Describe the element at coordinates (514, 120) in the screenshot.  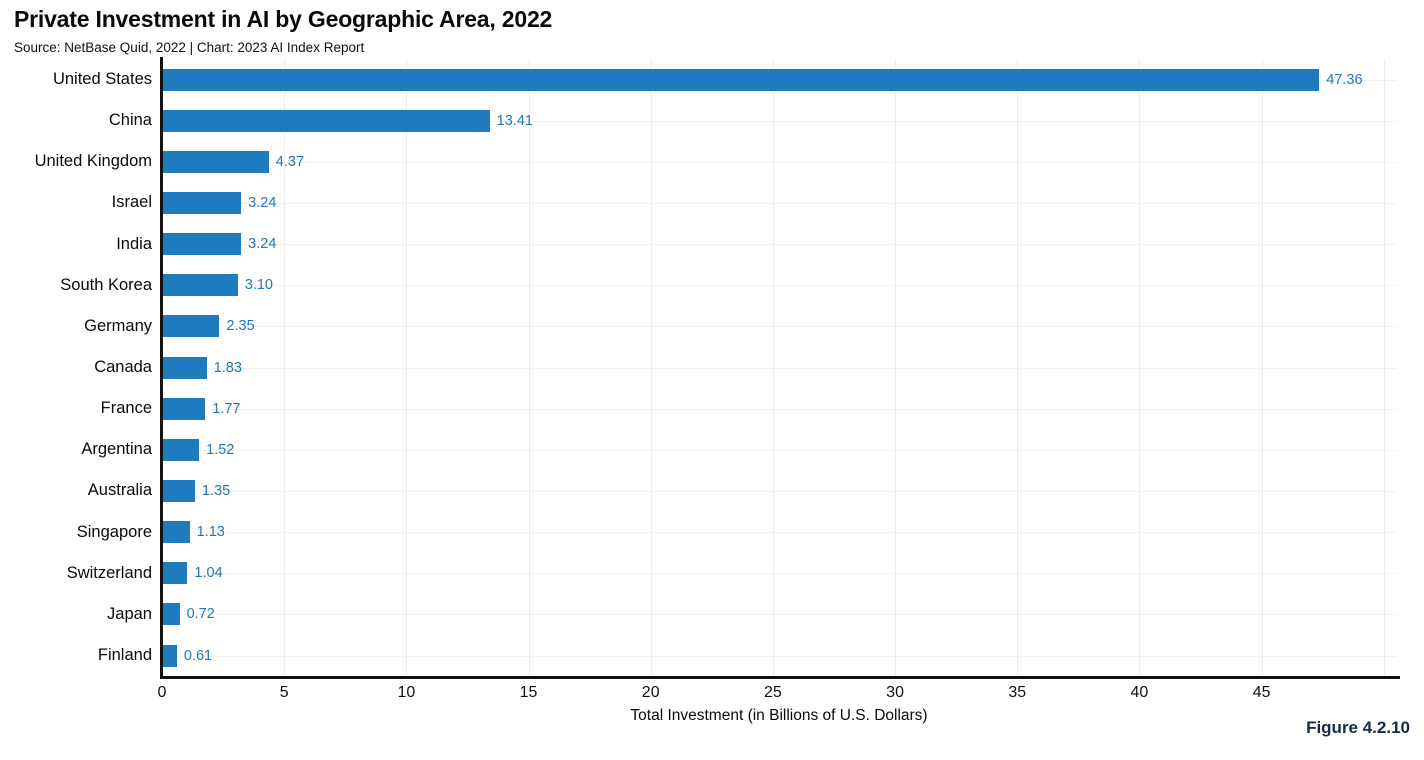
I see `bar-value-label: 13.41` at that location.